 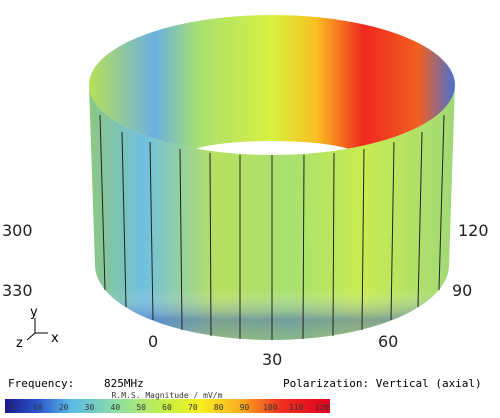 I want to click on colorbar-tick: 120, so click(x=322, y=407).